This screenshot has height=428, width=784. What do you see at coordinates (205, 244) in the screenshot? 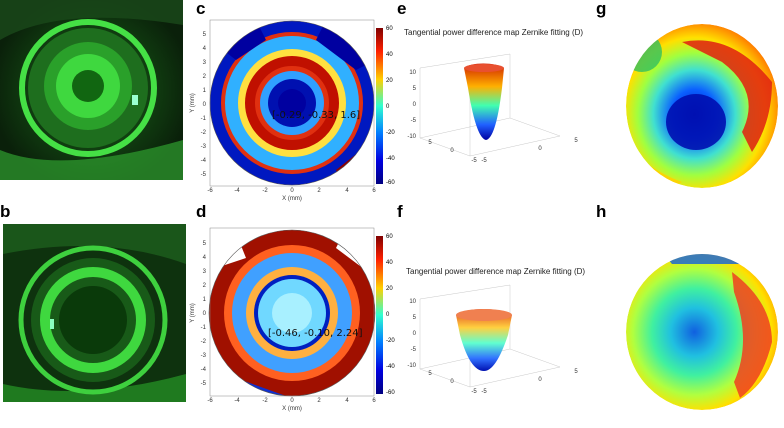
I see `y-tick-d-0: 5` at bounding box center [205, 244].